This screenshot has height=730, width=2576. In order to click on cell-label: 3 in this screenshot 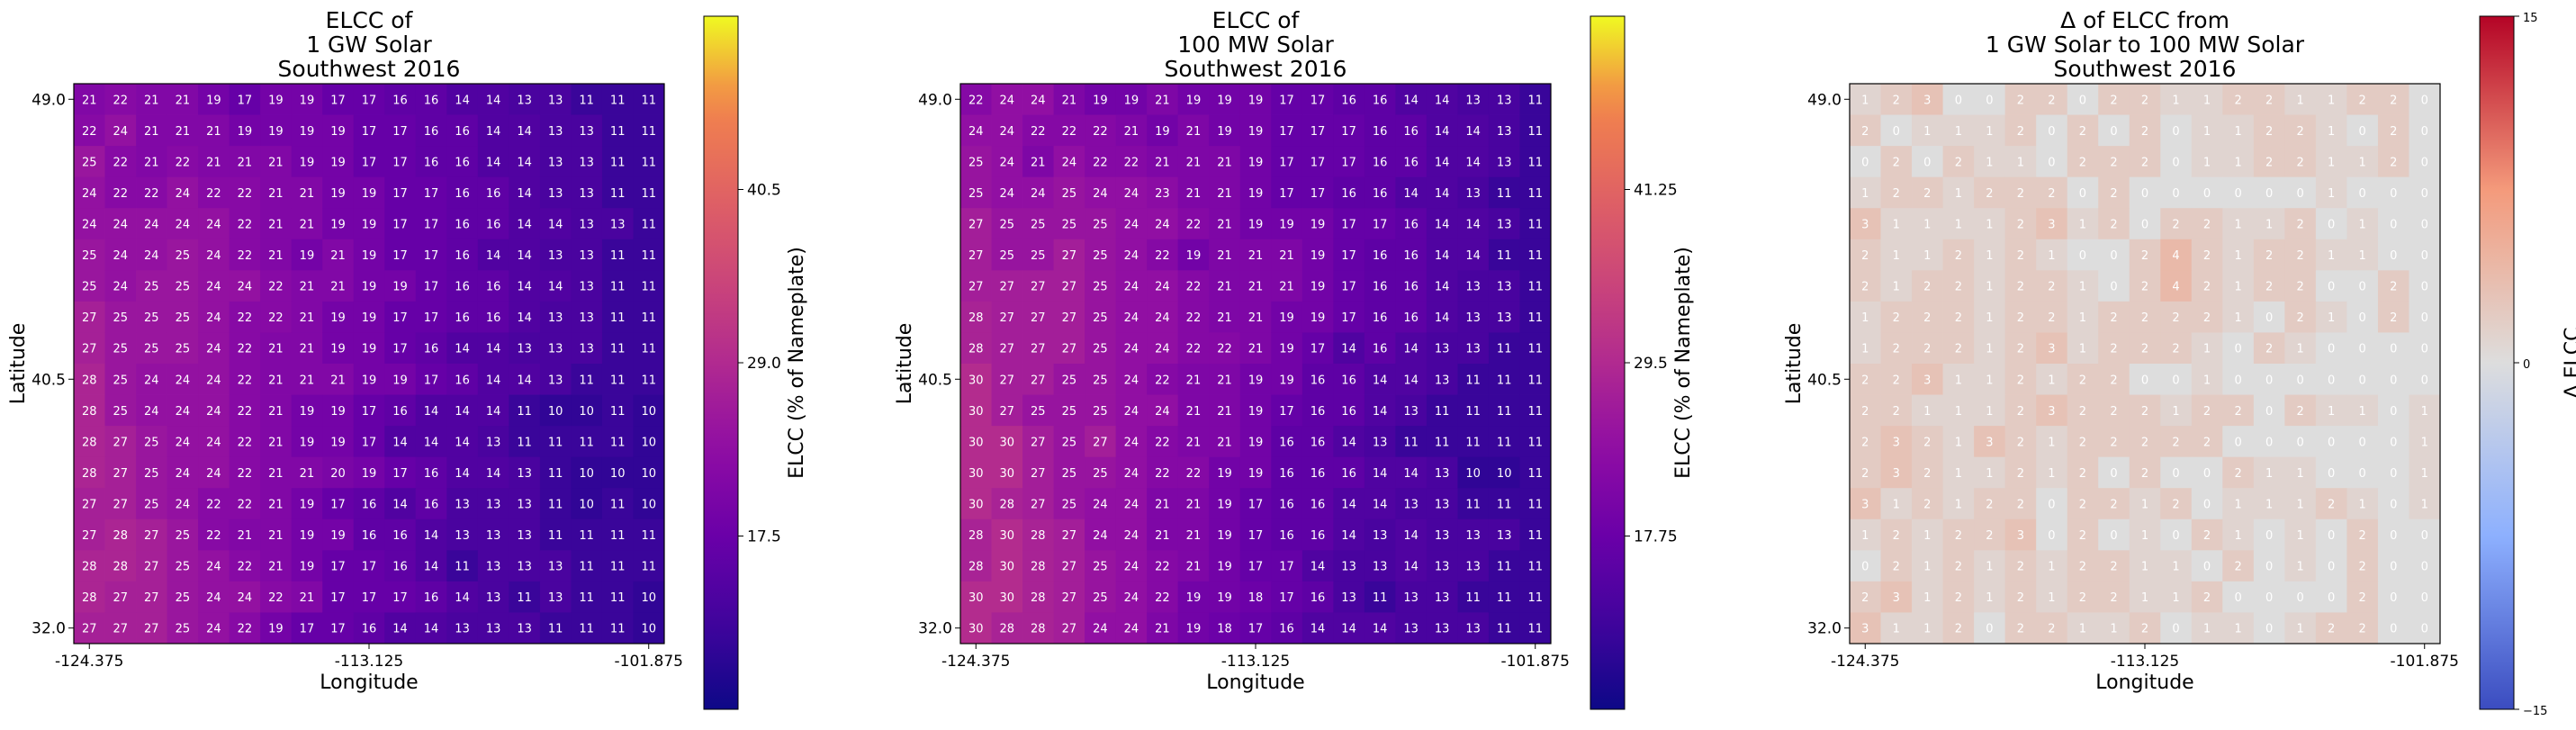, I will do `click(1927, 381)`.